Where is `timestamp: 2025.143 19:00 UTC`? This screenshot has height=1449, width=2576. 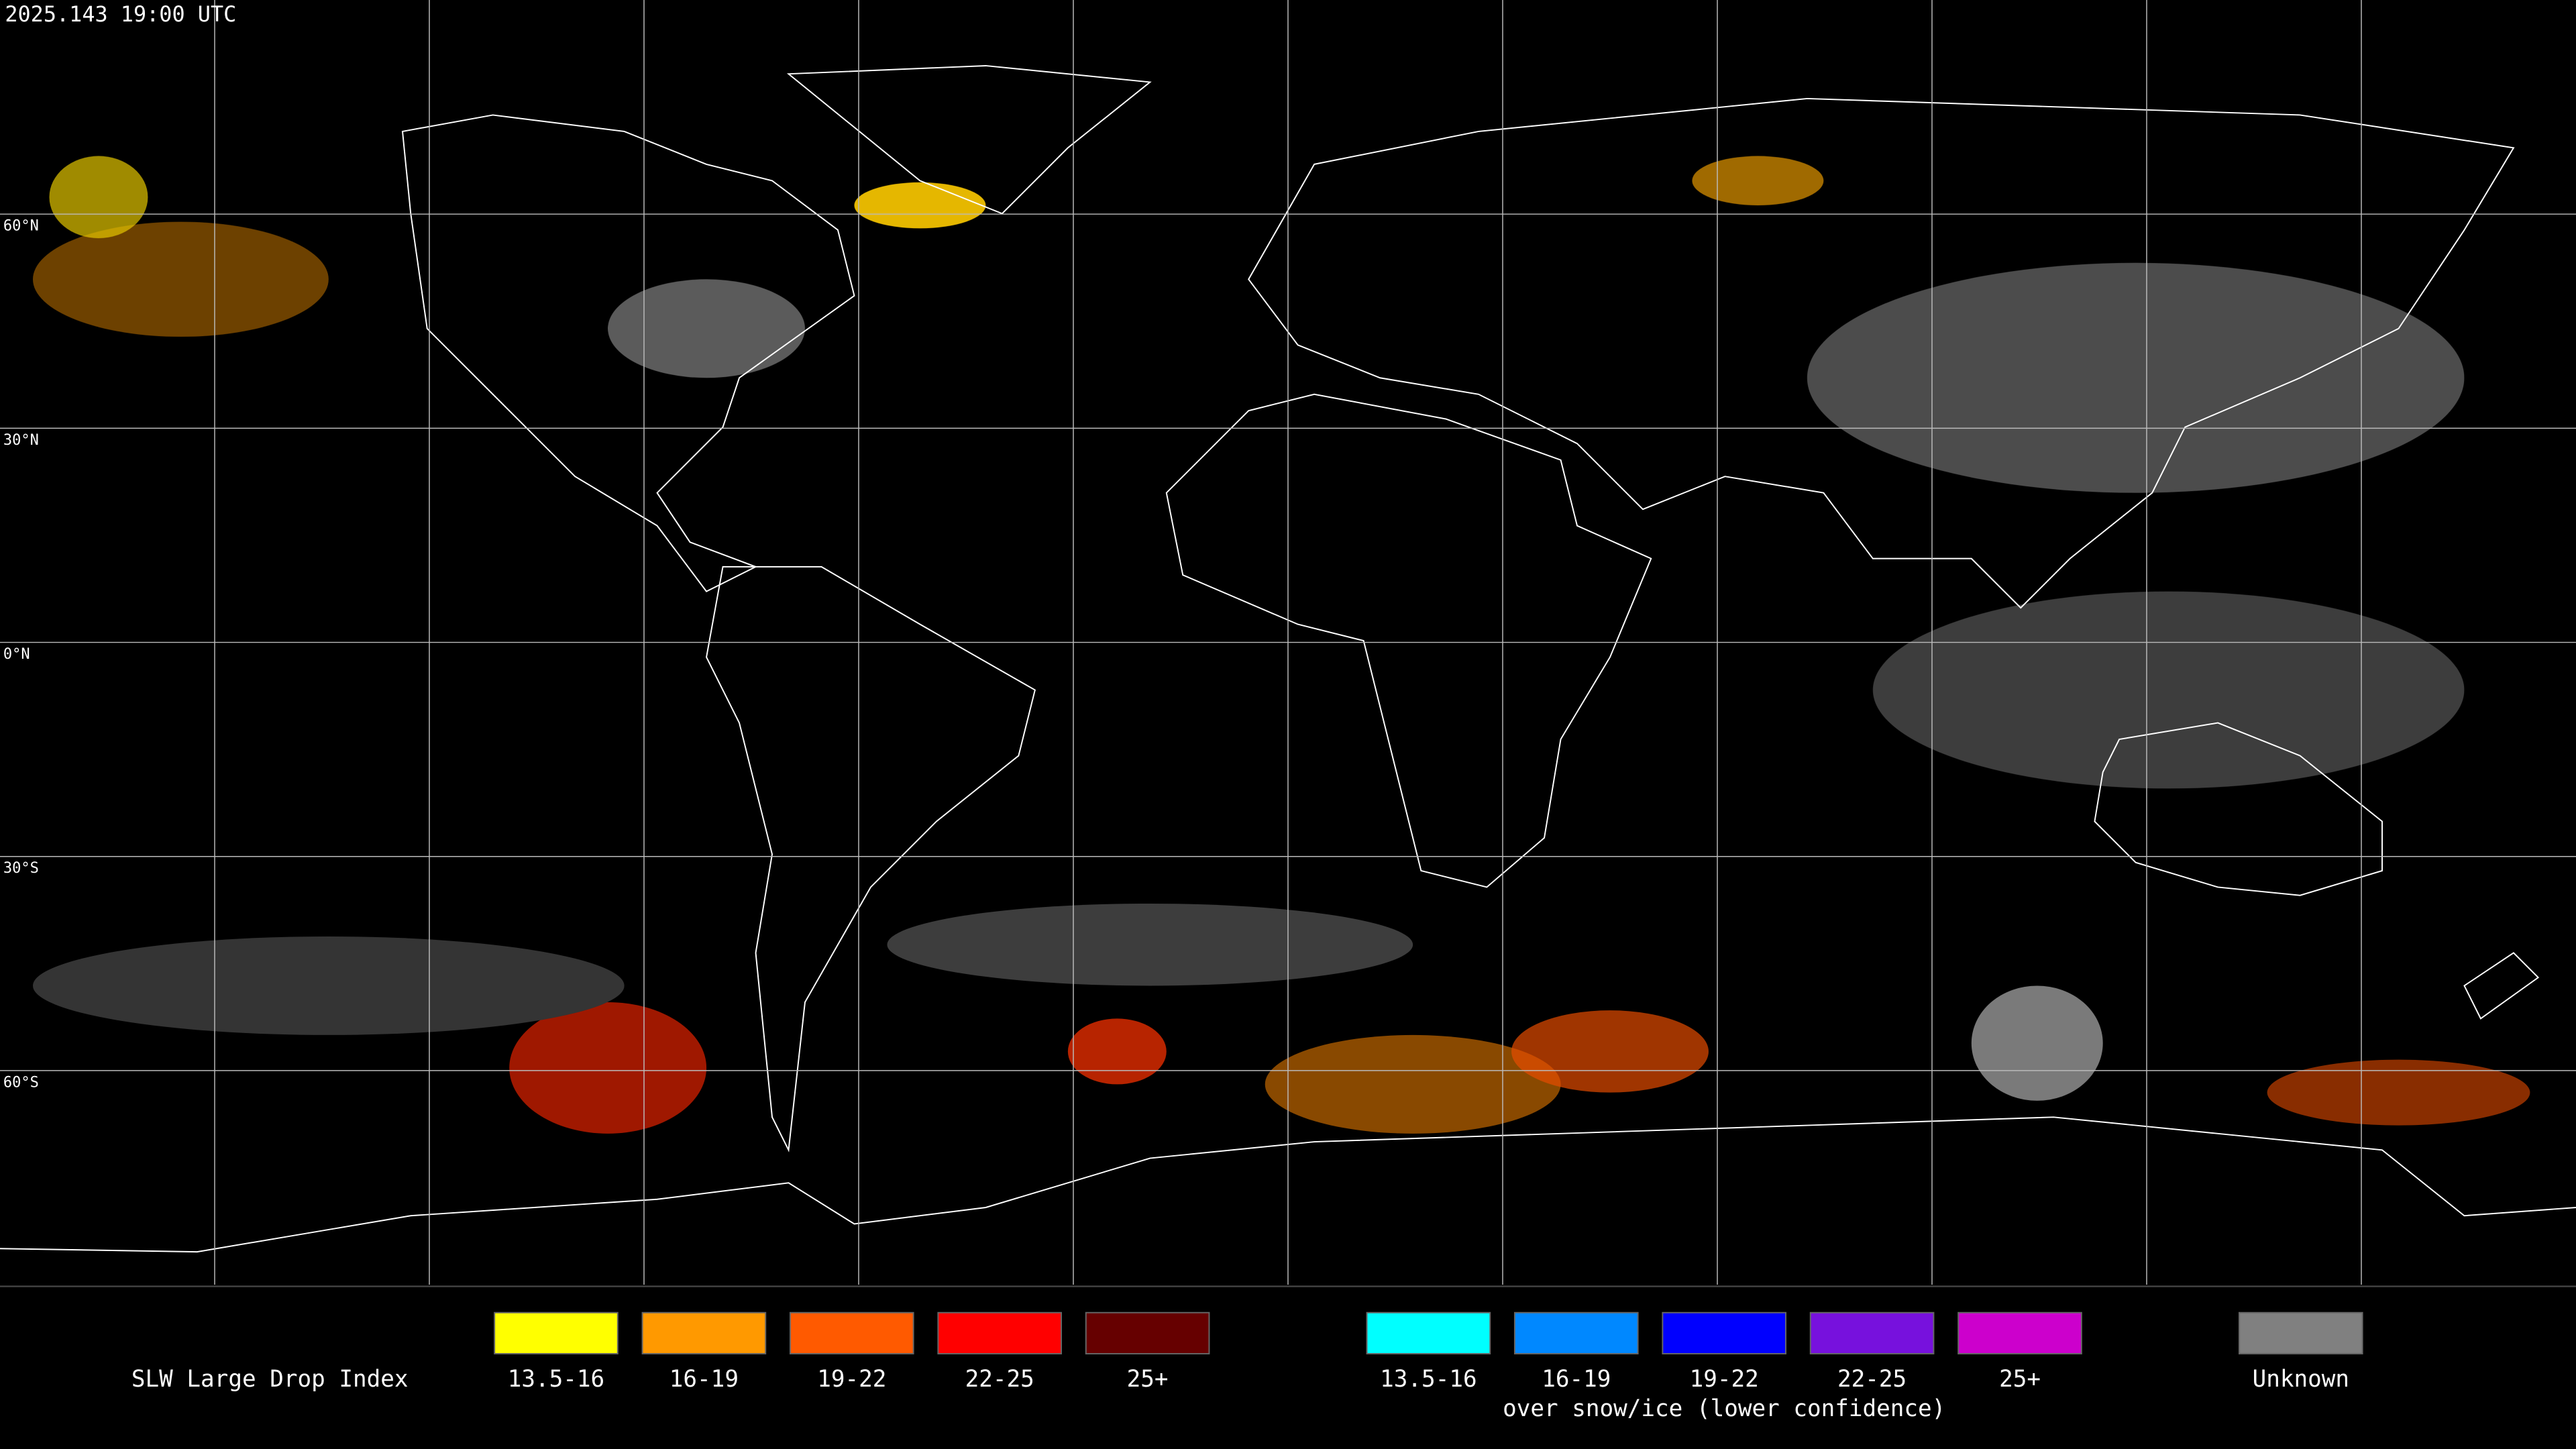
timestamp: 2025.143 19:00 UTC is located at coordinates (120, 14).